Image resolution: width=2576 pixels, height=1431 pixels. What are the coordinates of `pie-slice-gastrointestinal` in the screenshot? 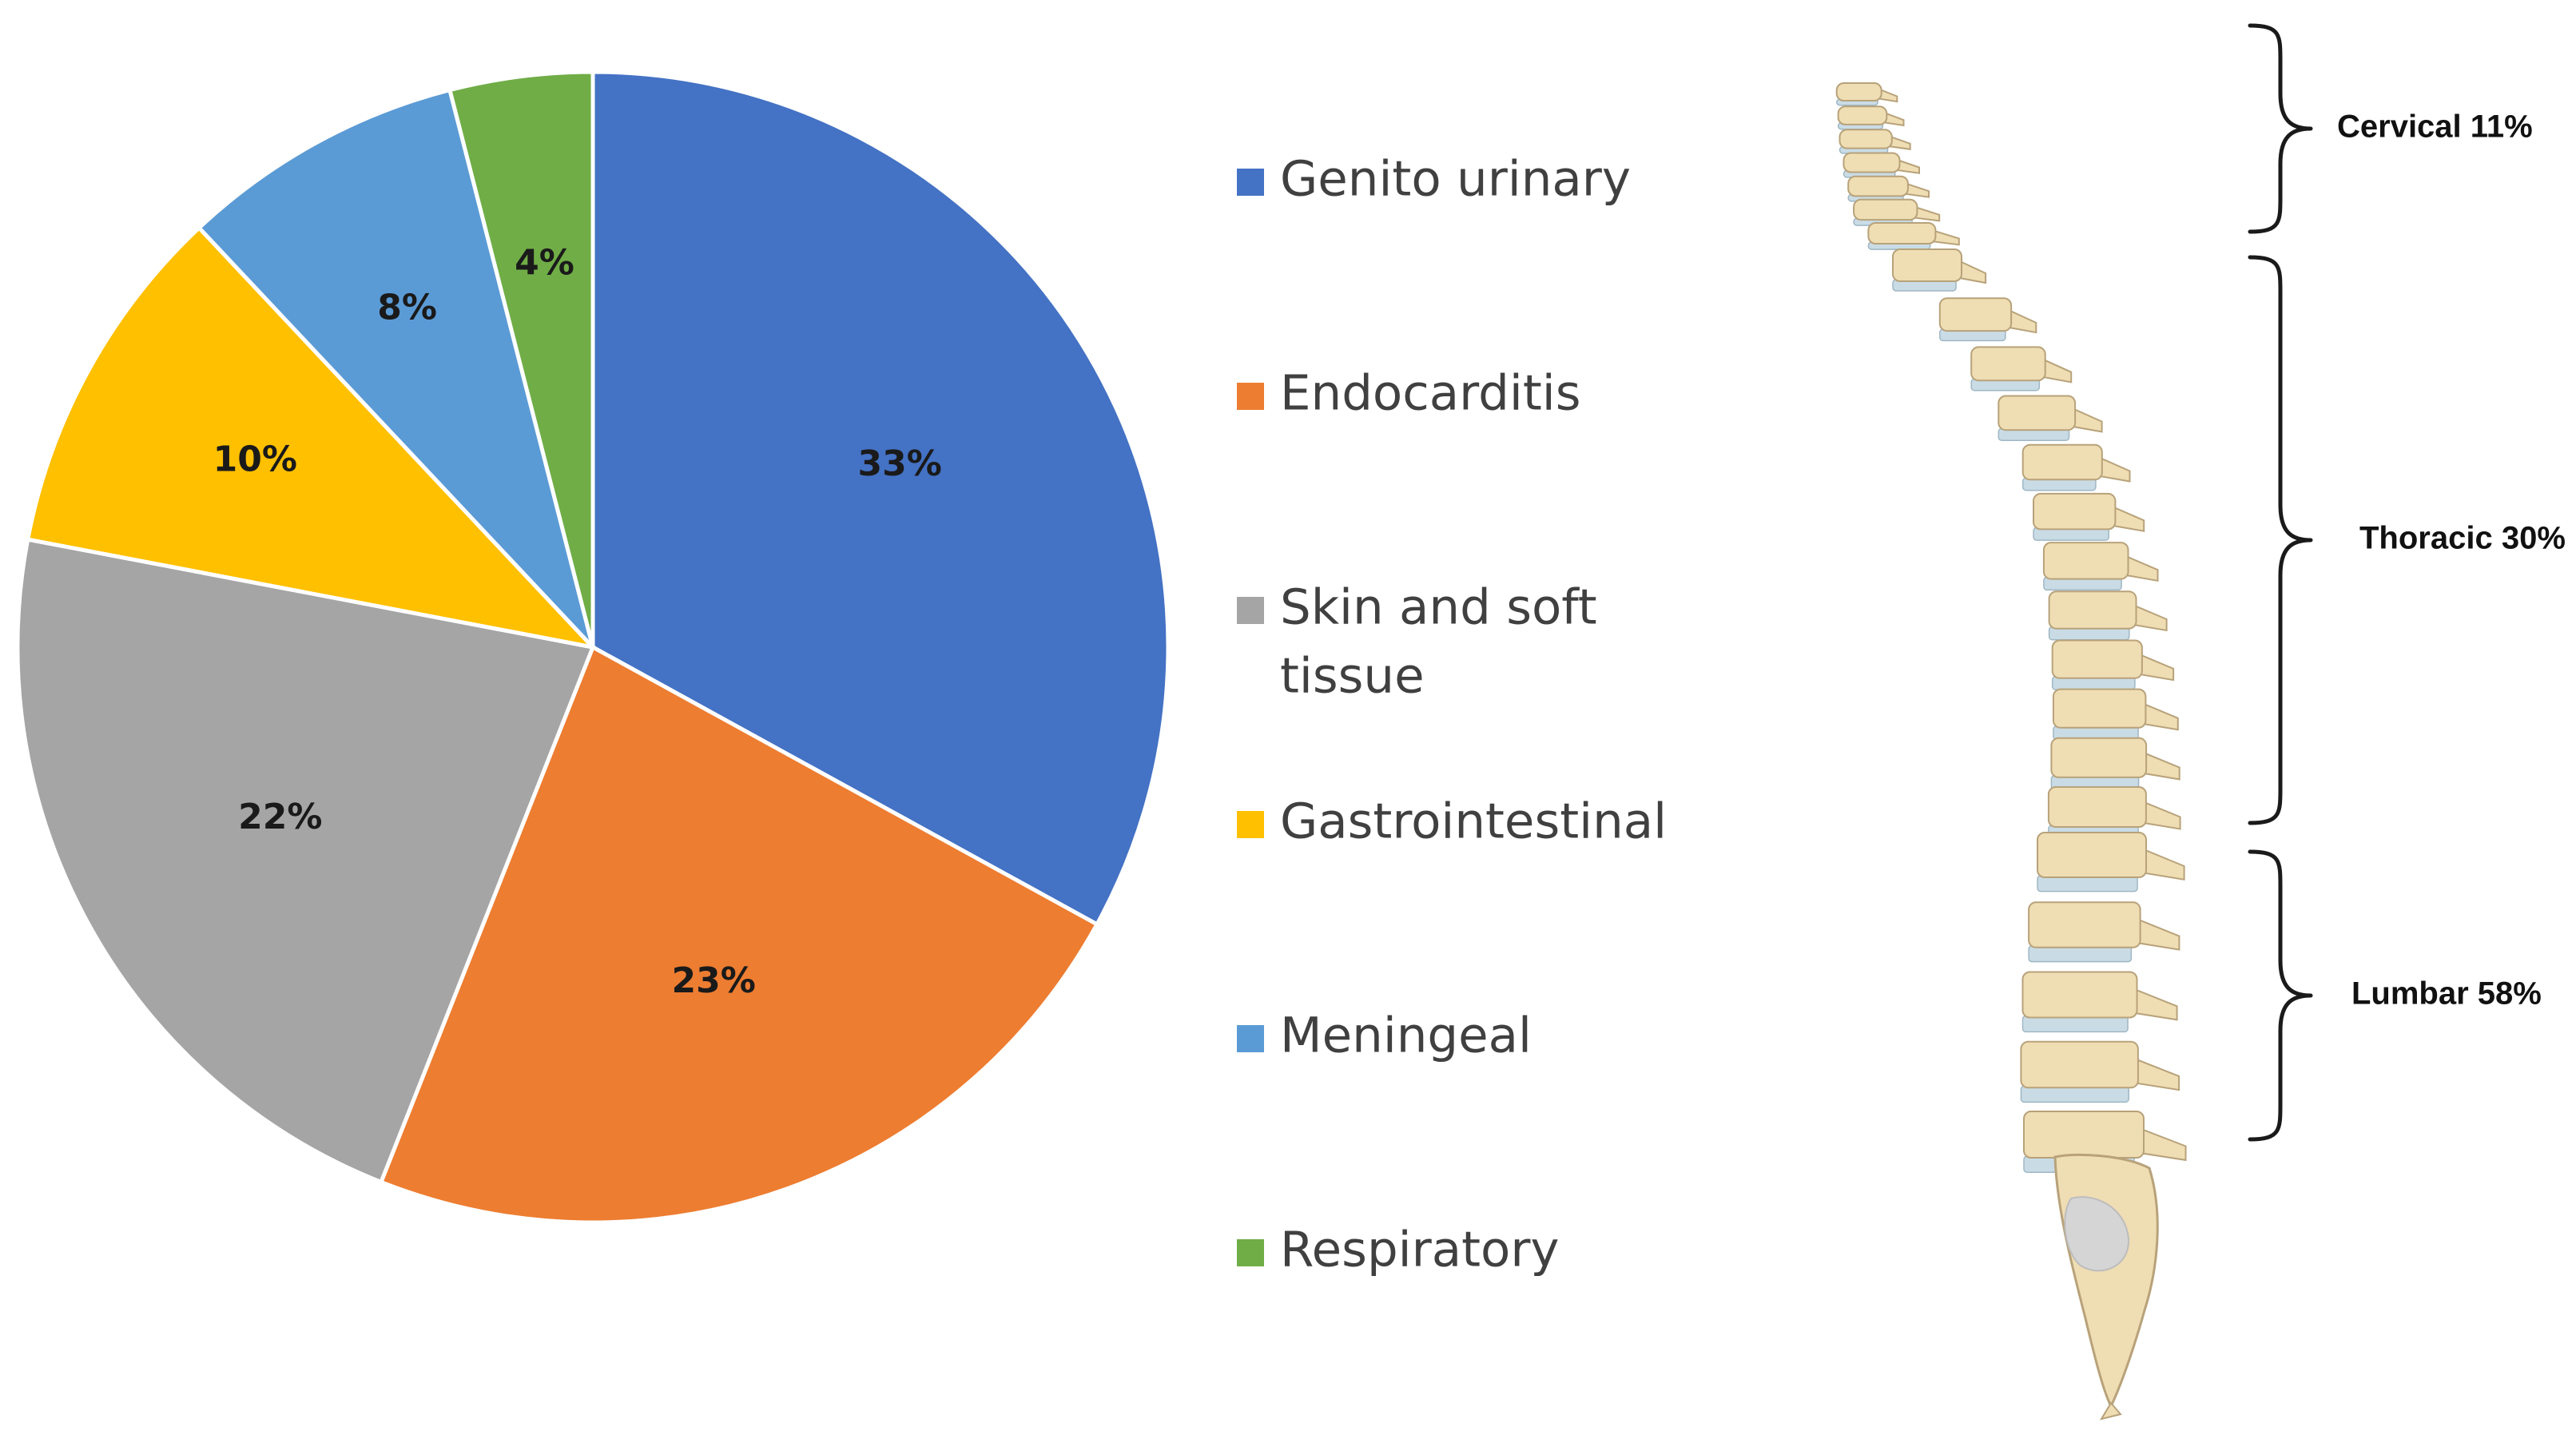 It's located at (312, 437).